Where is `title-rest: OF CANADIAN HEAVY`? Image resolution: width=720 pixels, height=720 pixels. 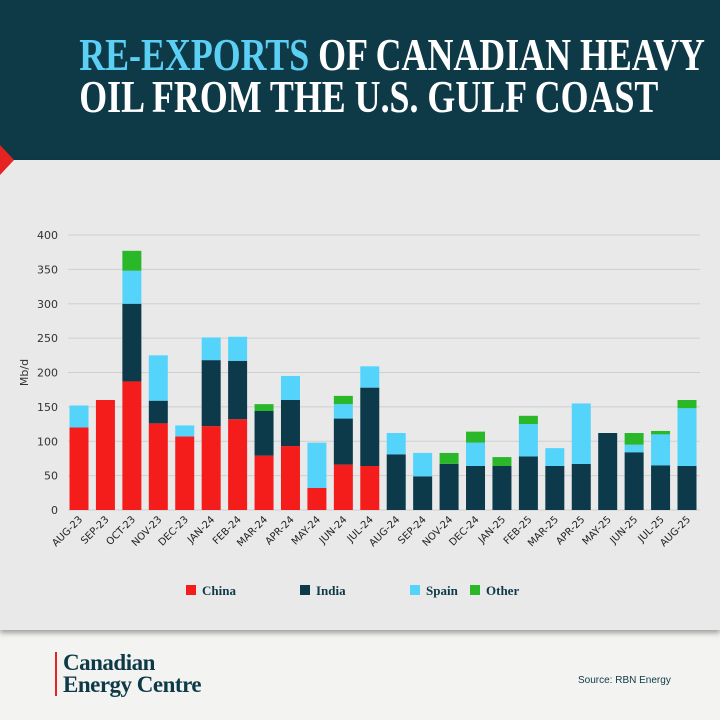
title-rest: OF CANADIAN HEAVY is located at coordinates (507, 54).